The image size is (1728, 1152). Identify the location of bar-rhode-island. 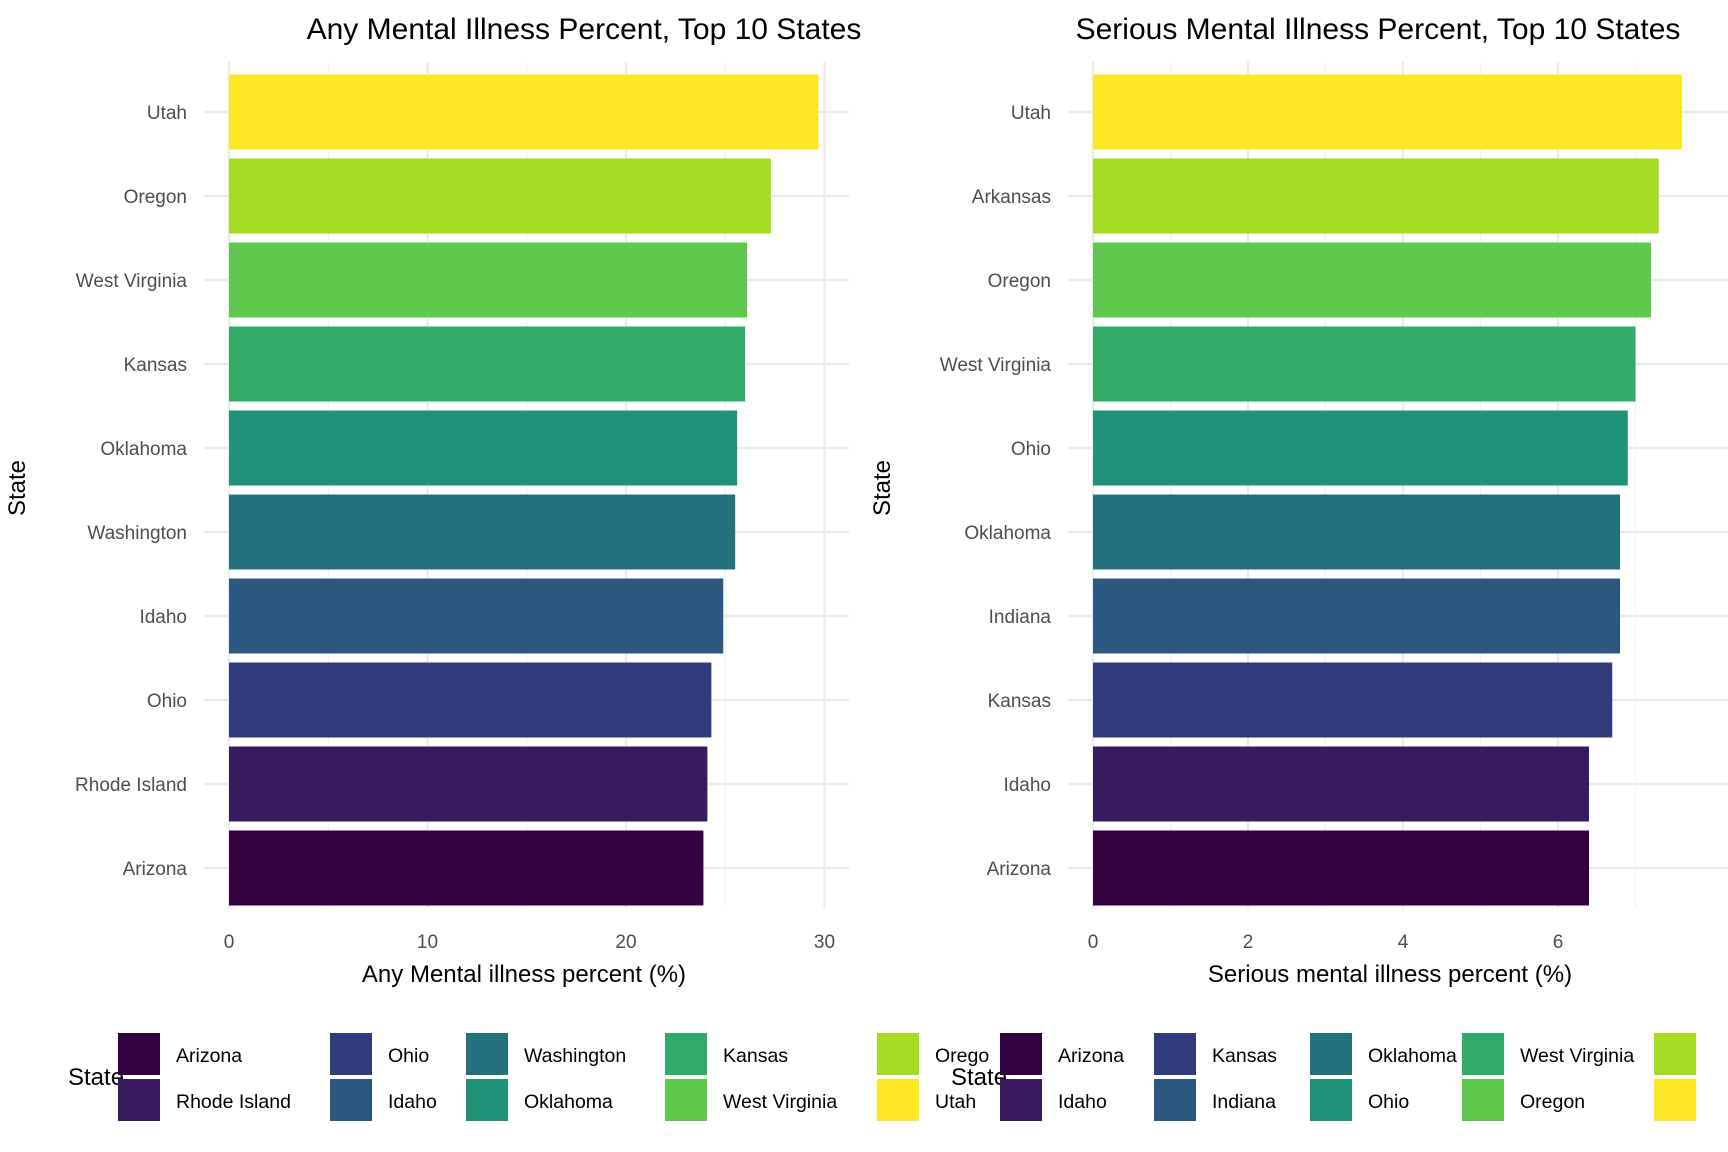
(468, 784).